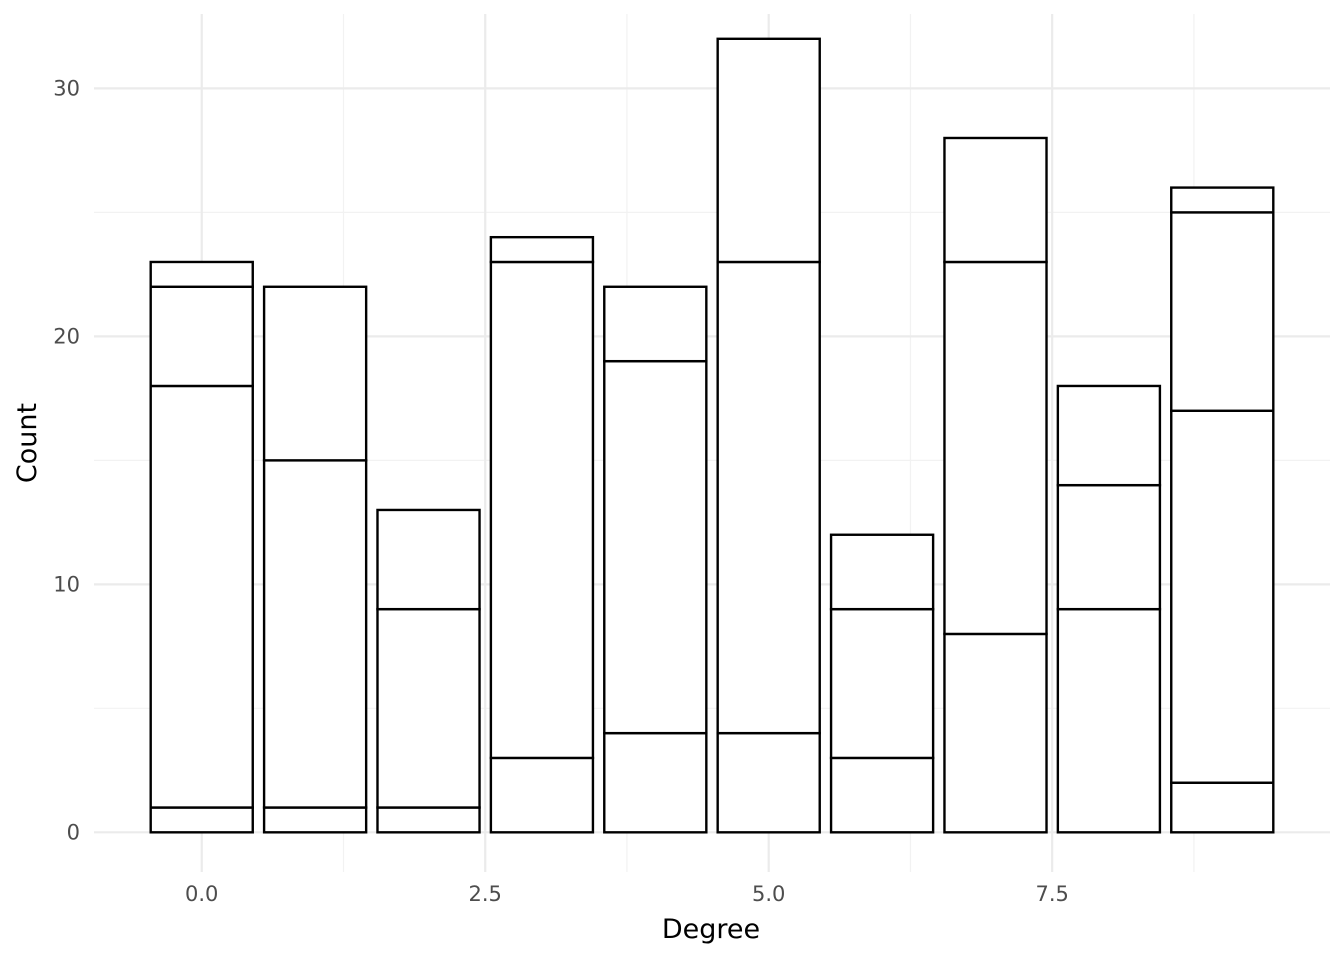 The image size is (1344, 960). I want to click on x-tick-label: 0.0, so click(201, 894).